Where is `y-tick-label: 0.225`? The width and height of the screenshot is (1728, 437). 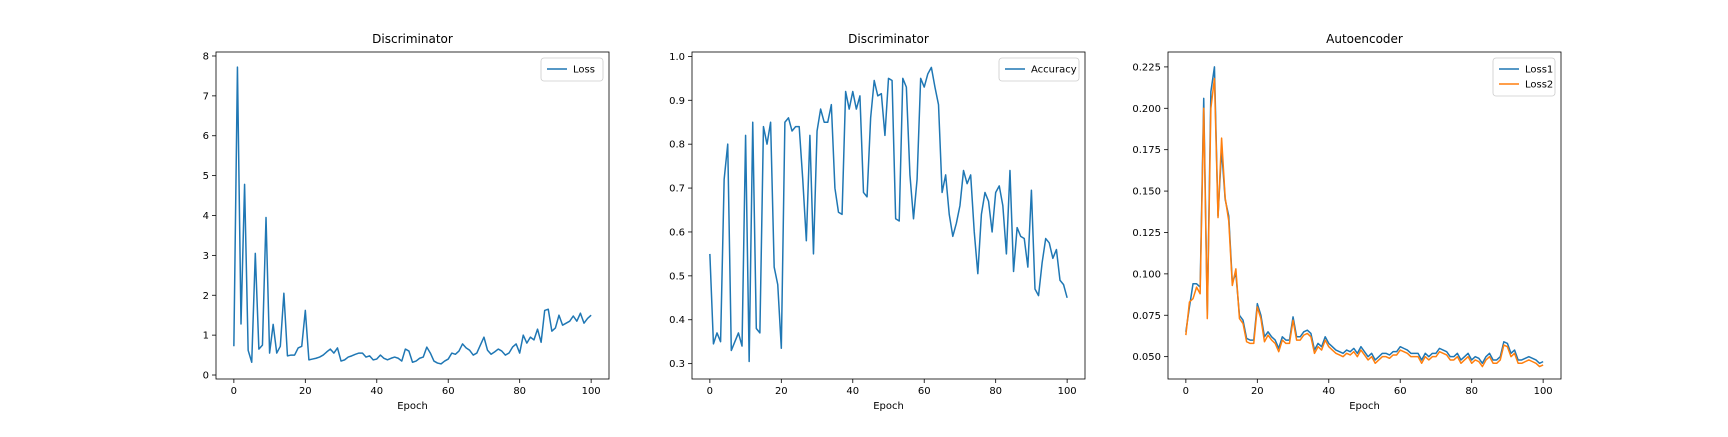 y-tick-label: 0.225 is located at coordinates (1146, 67).